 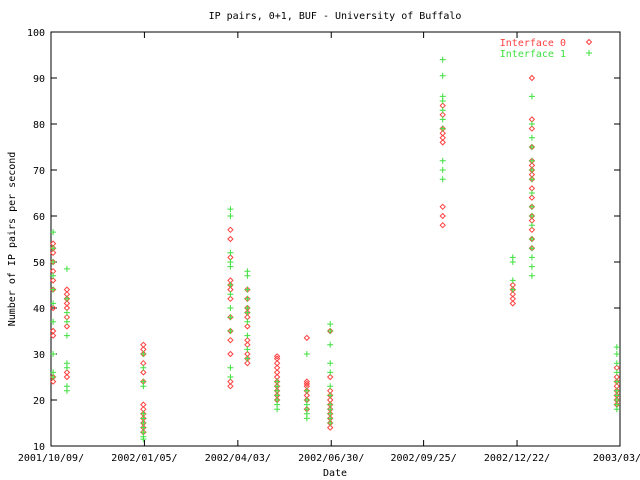 What do you see at coordinates (39, 263) in the screenshot?
I see `y-tick-label: 50` at bounding box center [39, 263].